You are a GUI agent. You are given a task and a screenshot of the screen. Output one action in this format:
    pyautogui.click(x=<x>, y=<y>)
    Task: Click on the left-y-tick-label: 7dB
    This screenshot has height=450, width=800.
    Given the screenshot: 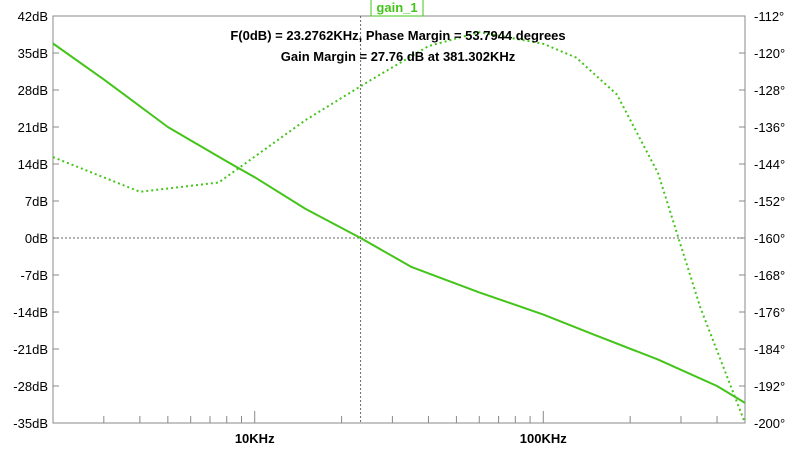 What is the action you would take?
    pyautogui.click(x=36, y=201)
    